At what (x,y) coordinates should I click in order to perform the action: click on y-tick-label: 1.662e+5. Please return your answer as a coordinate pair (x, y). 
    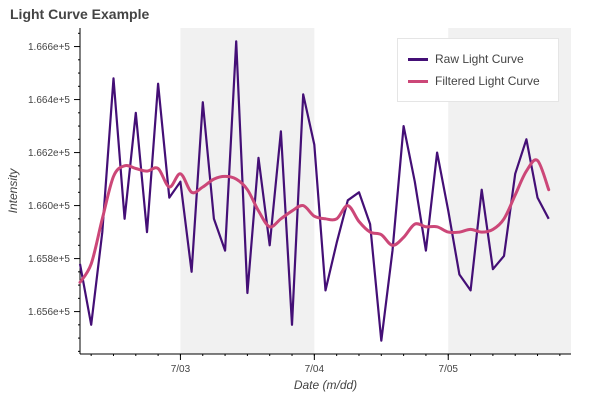
    Looking at the image, I should click on (49, 153).